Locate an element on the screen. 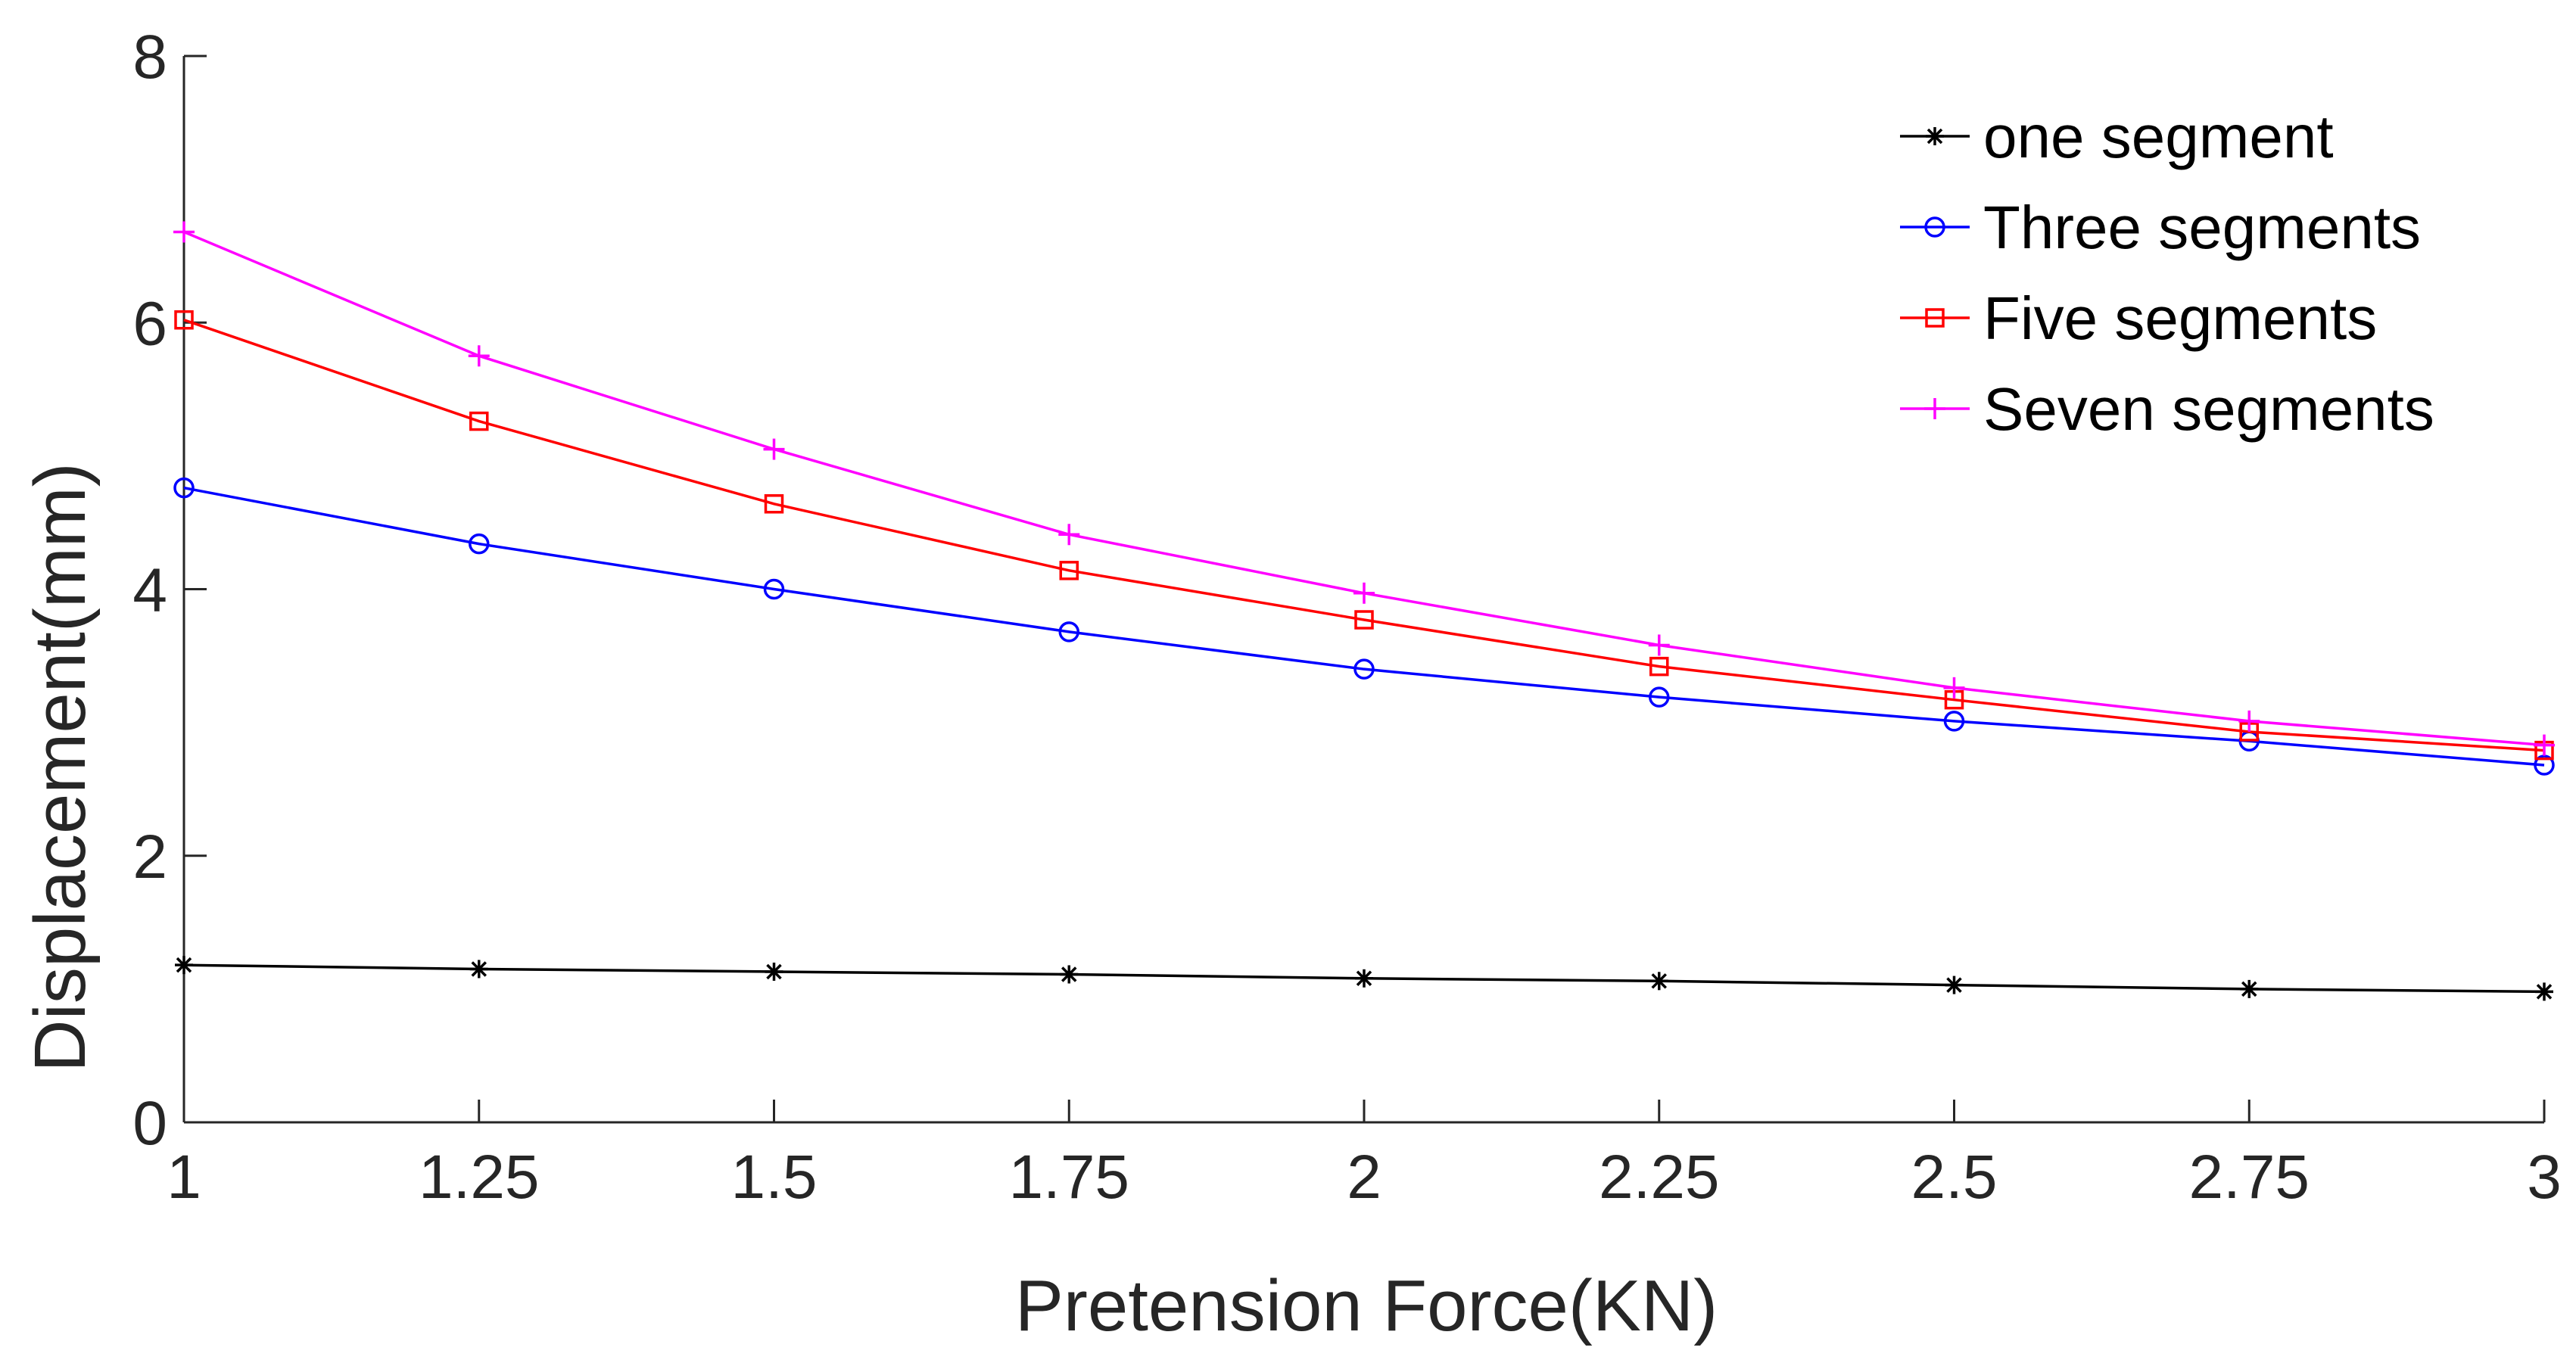 The width and height of the screenshot is (2576, 1366). x-tick-label: 2.25 is located at coordinates (1660, 1177).